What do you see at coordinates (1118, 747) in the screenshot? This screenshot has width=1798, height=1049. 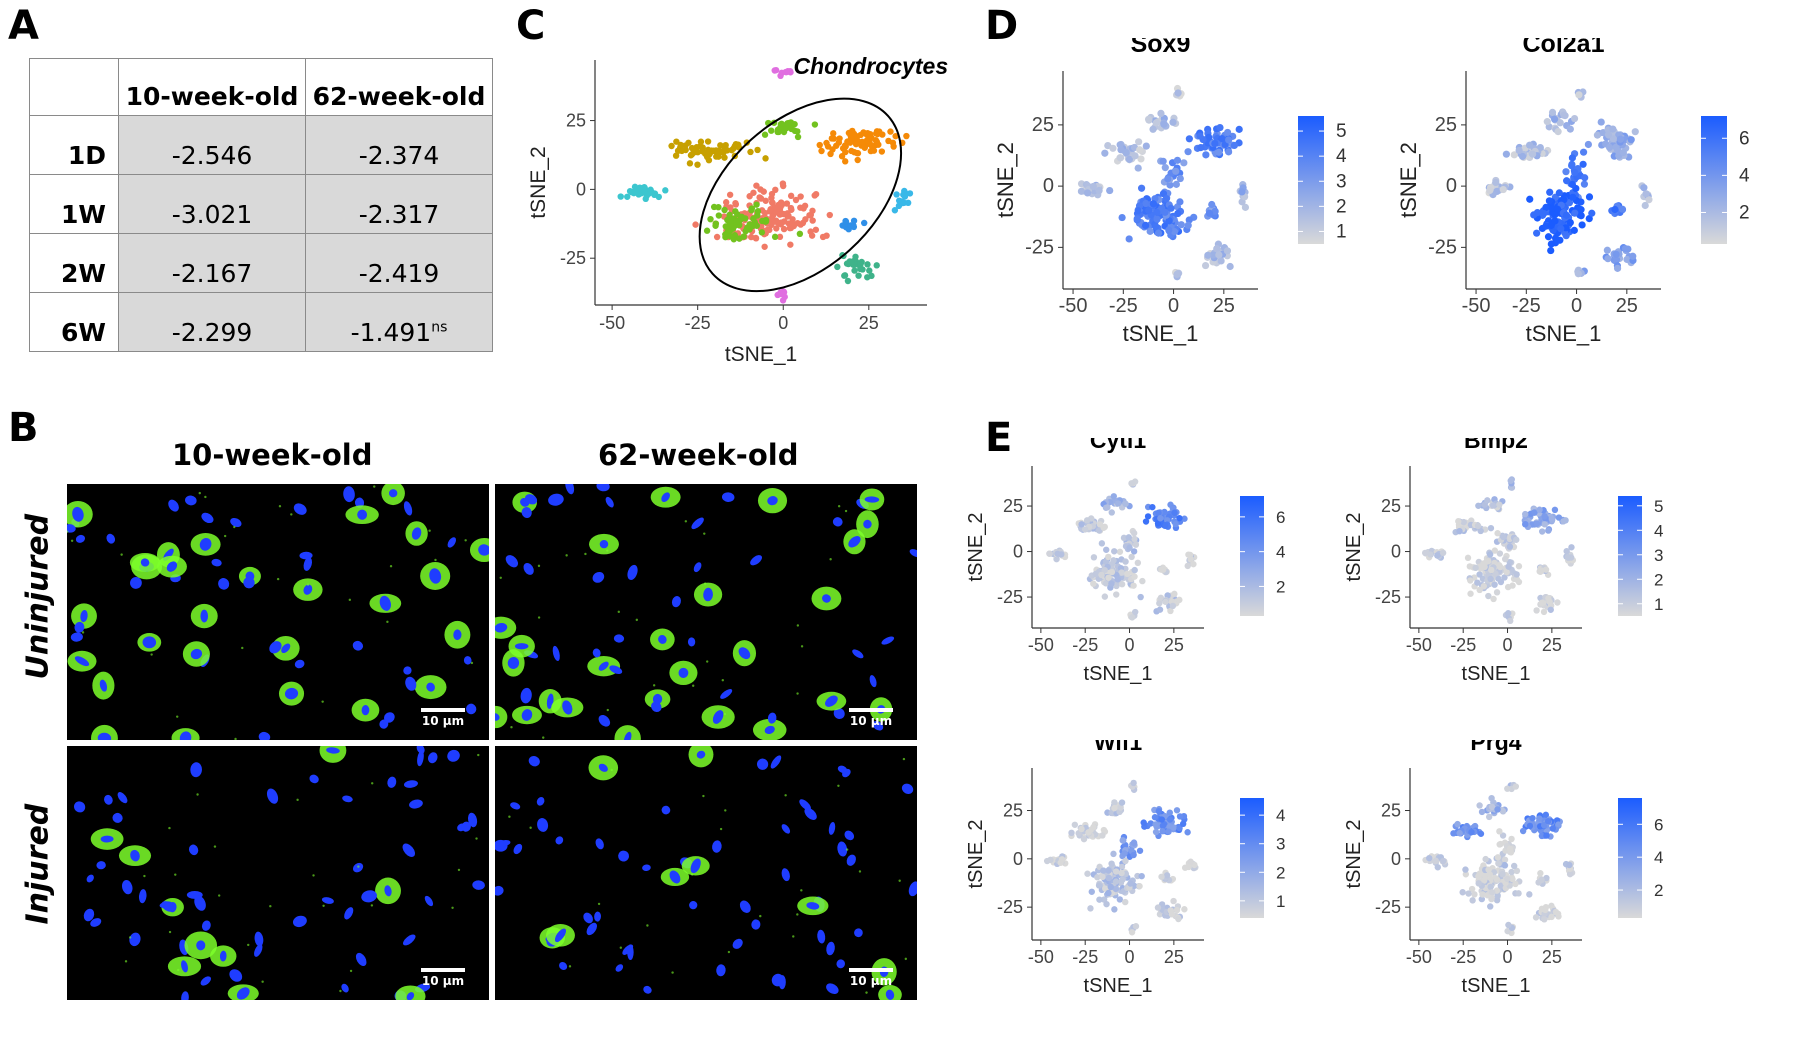 I see `feature-title: Wif1` at bounding box center [1118, 747].